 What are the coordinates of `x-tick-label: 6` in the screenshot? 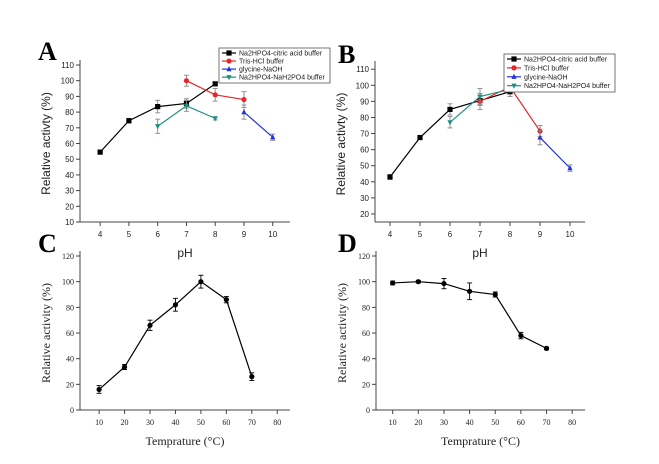 It's located at (450, 234).